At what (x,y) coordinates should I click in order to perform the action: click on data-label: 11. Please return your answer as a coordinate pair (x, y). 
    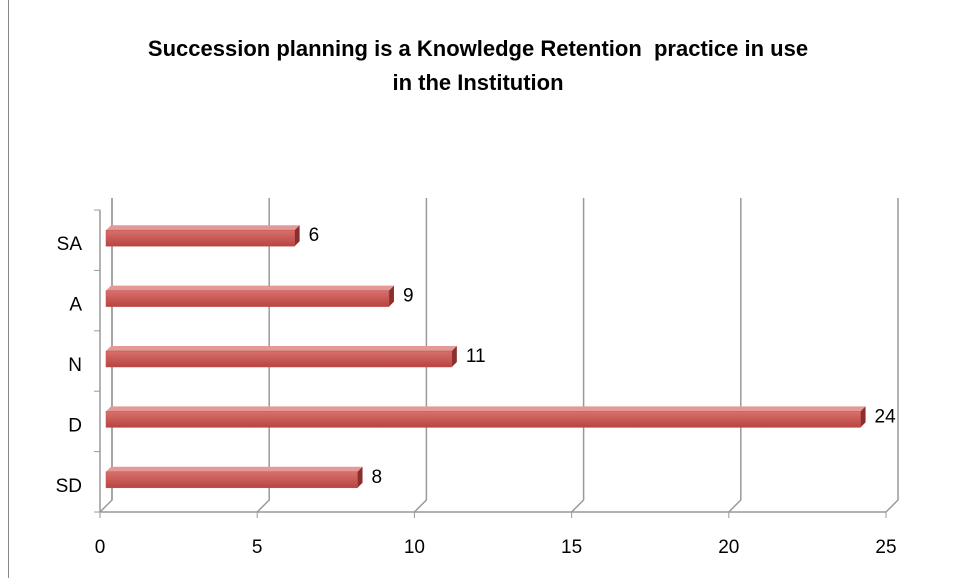
    Looking at the image, I should click on (476, 356).